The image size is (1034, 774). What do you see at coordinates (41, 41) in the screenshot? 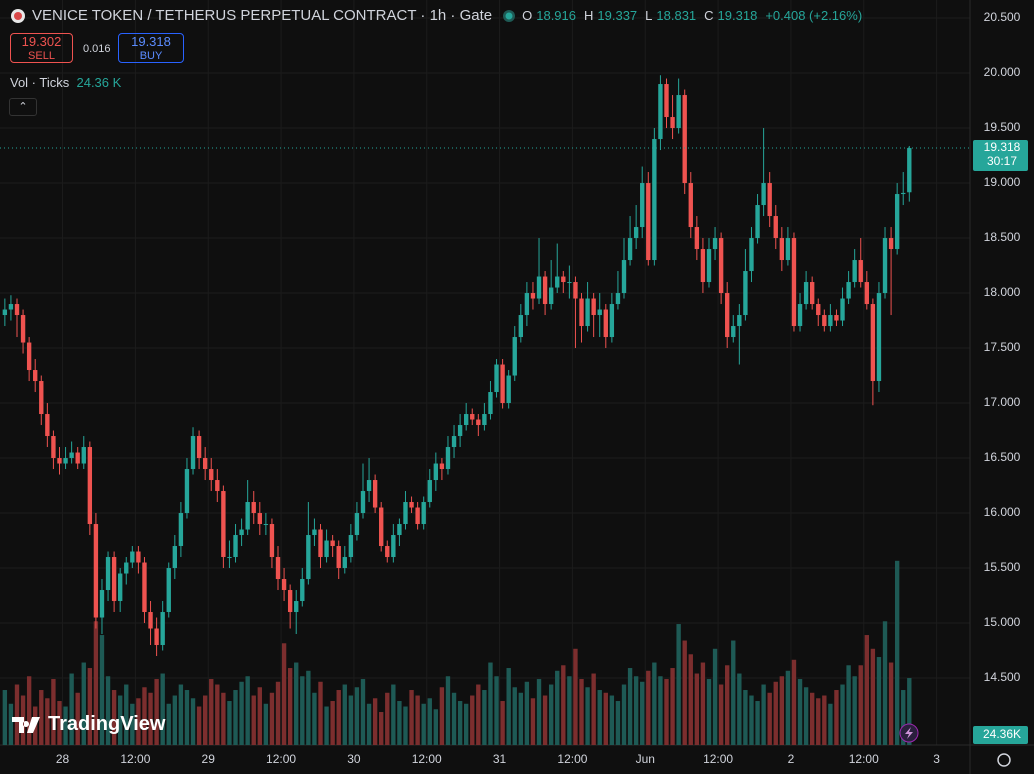
I see `sell-price: 19.302` at bounding box center [41, 41].